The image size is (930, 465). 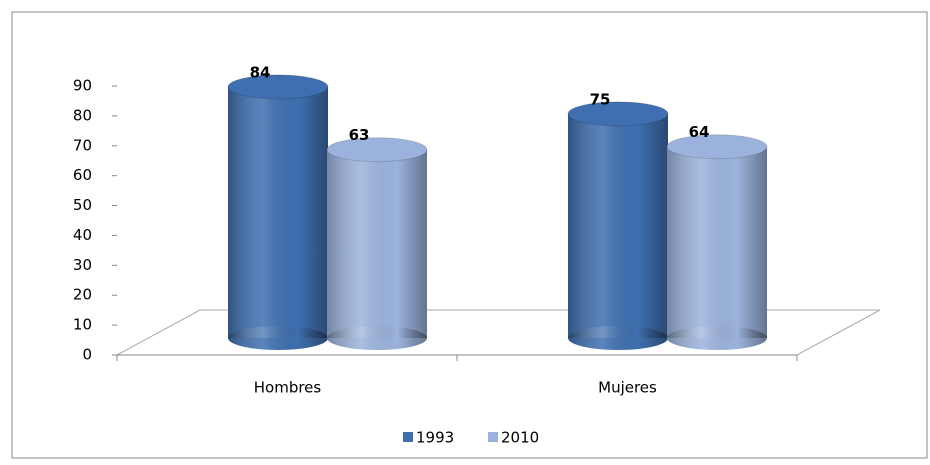 I want to click on legend-label: 2010, so click(x=520, y=438).